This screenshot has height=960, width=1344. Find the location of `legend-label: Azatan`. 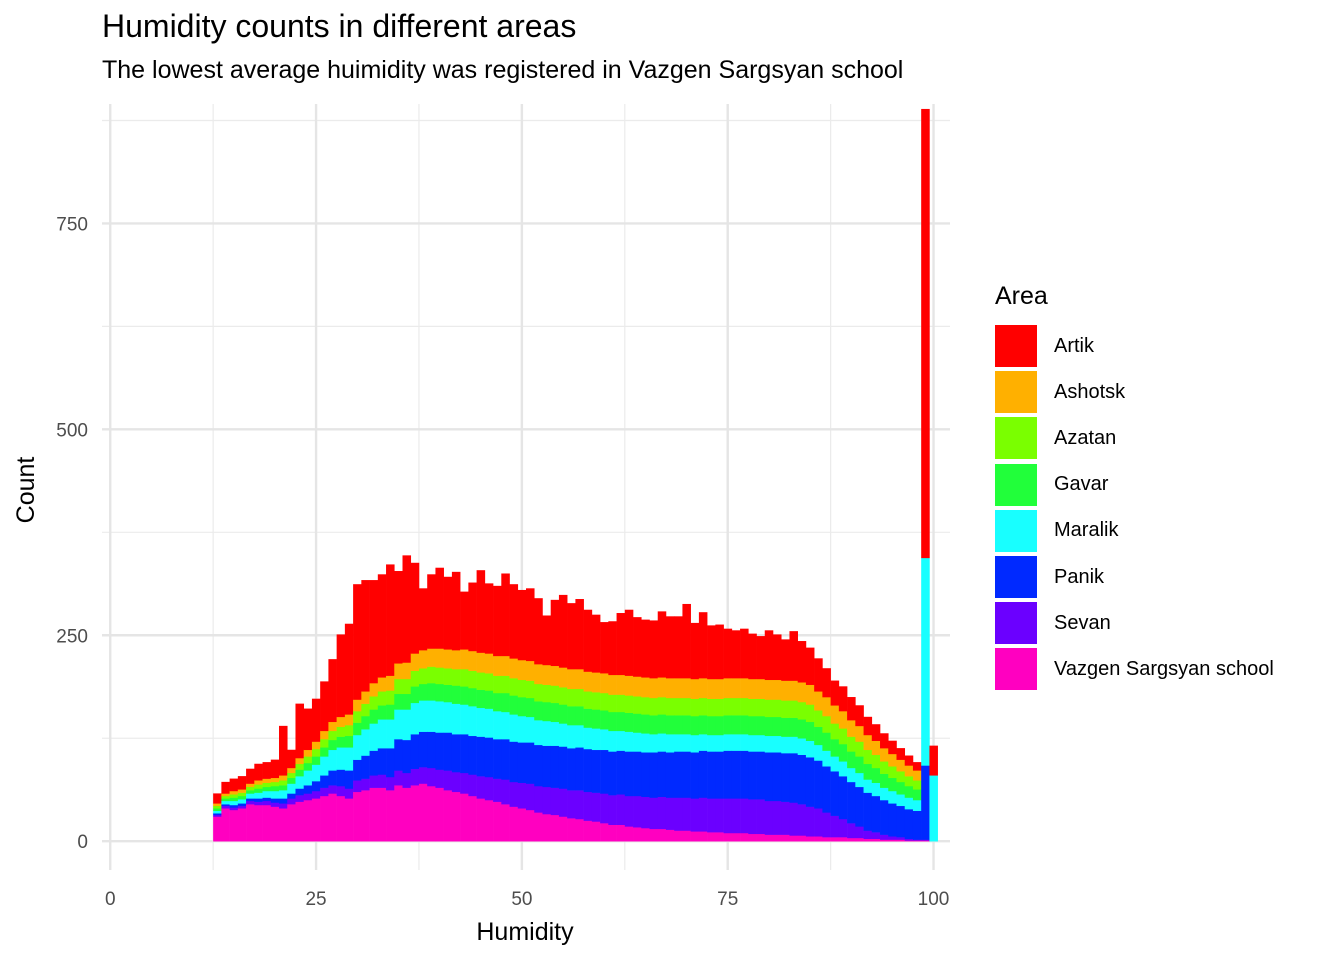

legend-label: Azatan is located at coordinates (1085, 437).